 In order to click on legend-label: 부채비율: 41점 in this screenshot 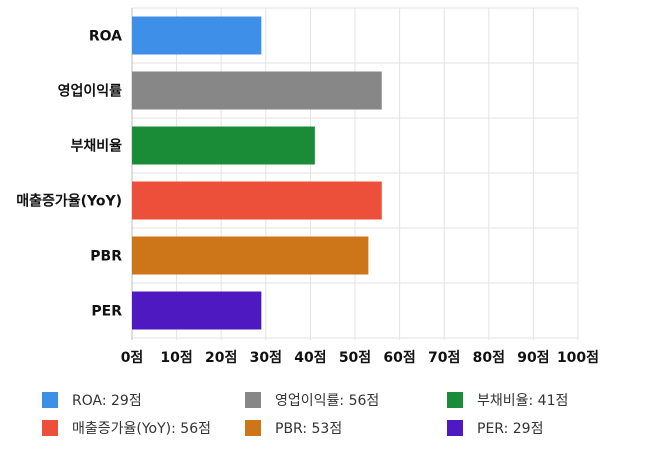, I will do `click(523, 401)`.